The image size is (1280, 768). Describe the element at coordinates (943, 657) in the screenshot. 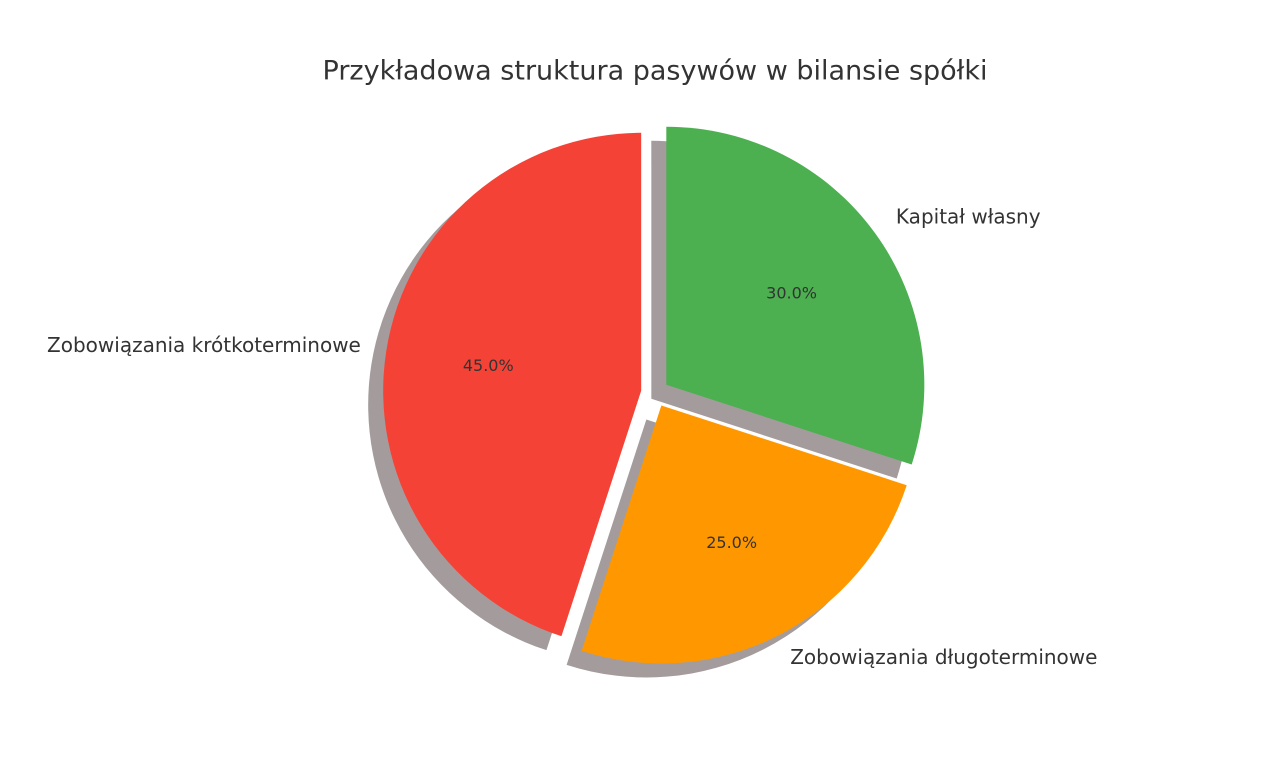

I see `slice-label: Zobowiązania długoterminowe` at that location.